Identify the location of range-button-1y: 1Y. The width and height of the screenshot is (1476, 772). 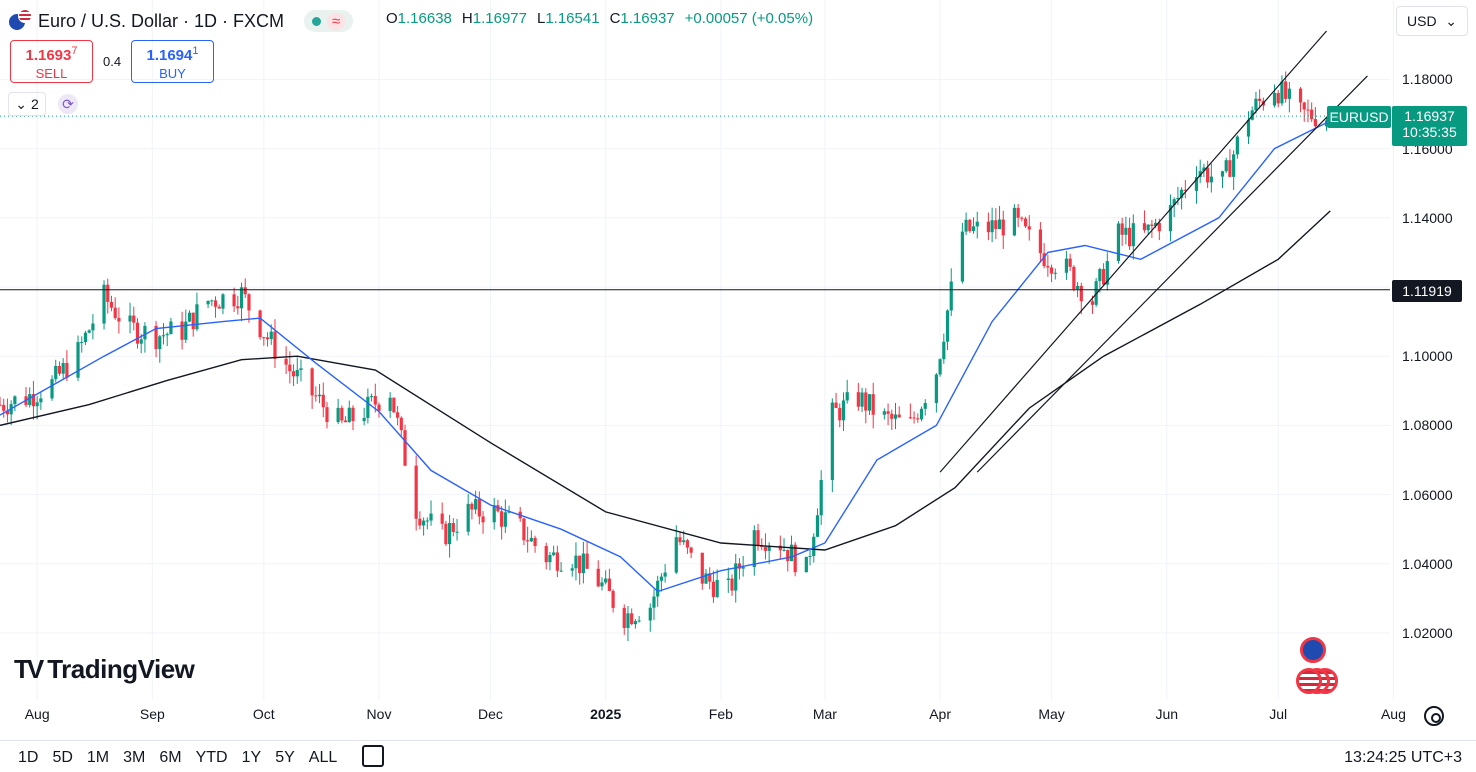
(251, 757).